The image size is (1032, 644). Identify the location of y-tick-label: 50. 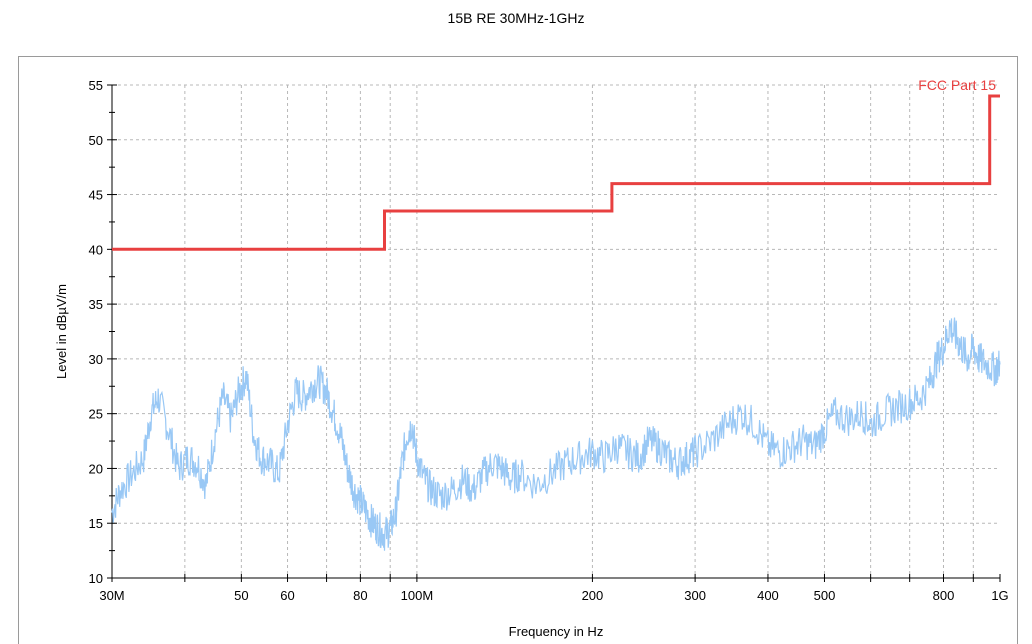
(96, 140).